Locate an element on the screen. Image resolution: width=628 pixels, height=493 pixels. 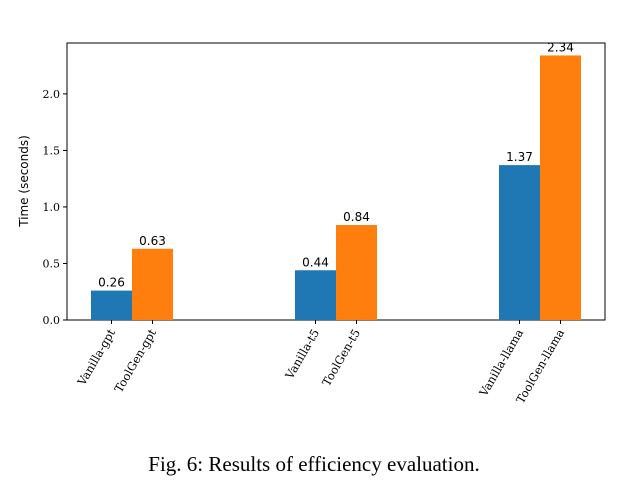
y-tick-label: 0.5 is located at coordinates (52, 263).